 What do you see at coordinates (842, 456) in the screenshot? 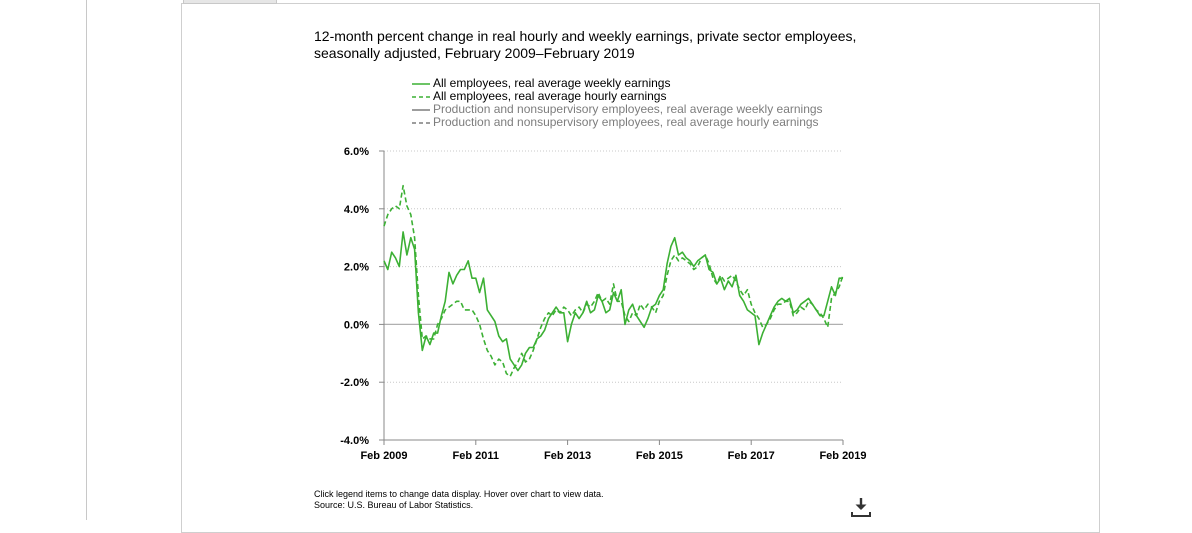
I see `x-tick-label: Feb 2019` at bounding box center [842, 456].